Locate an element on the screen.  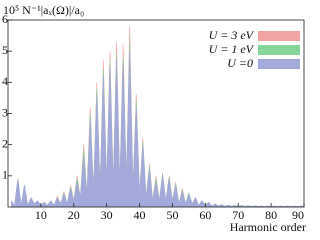
y-axis-label: 10⁵ N⁻¹|aₓ(Ω)|/a₀ is located at coordinates (43, 10).